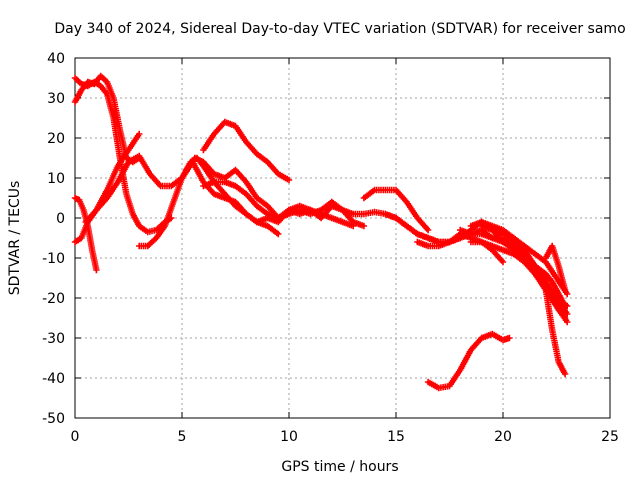  Describe the element at coordinates (182, 437) in the screenshot. I see `x-tick-label: 5` at that location.